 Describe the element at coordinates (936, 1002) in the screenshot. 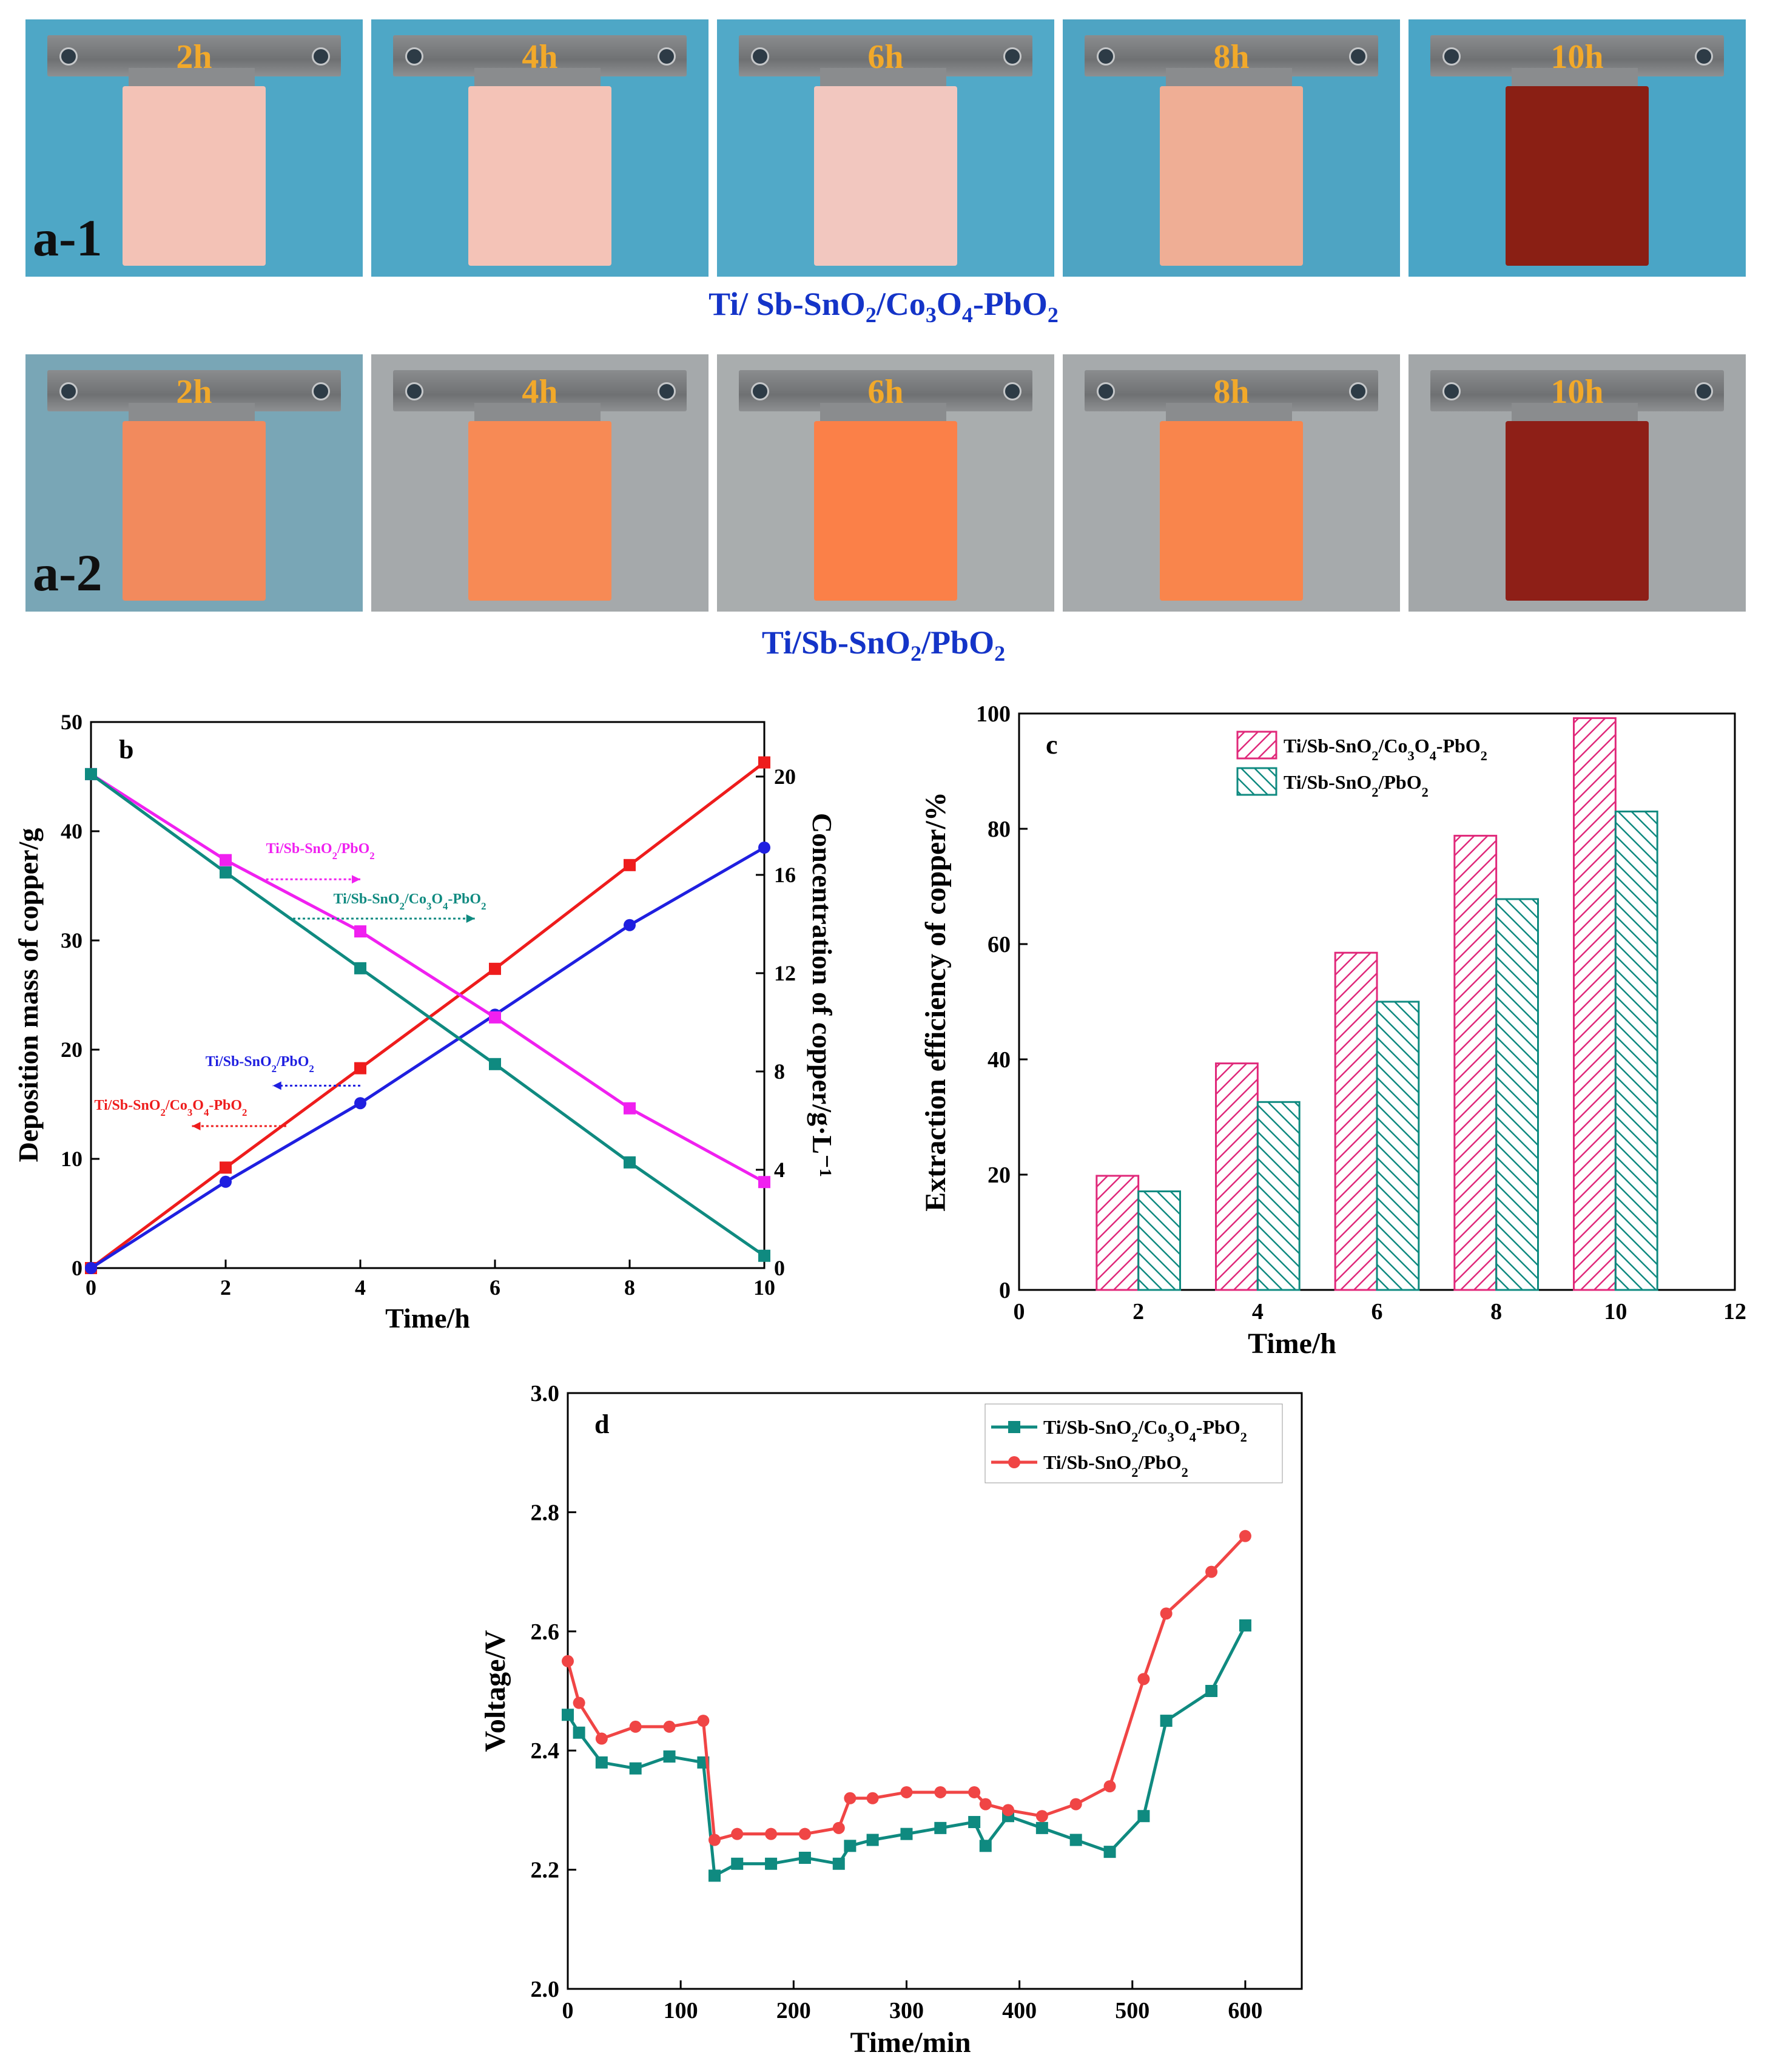

I see `y-axis-label: Extraction efficiency of copper/%` at that location.